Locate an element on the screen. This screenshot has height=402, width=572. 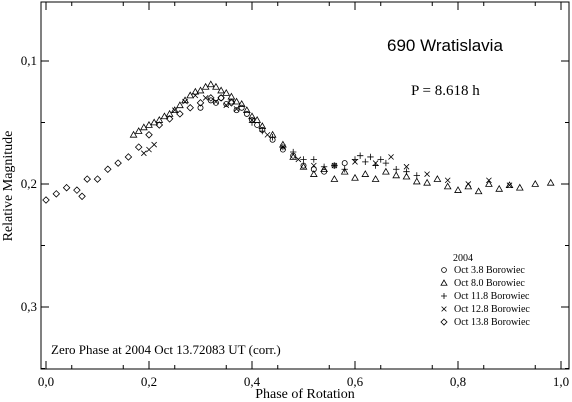
x-tick-label: 0,0 is located at coordinates (46, 381).